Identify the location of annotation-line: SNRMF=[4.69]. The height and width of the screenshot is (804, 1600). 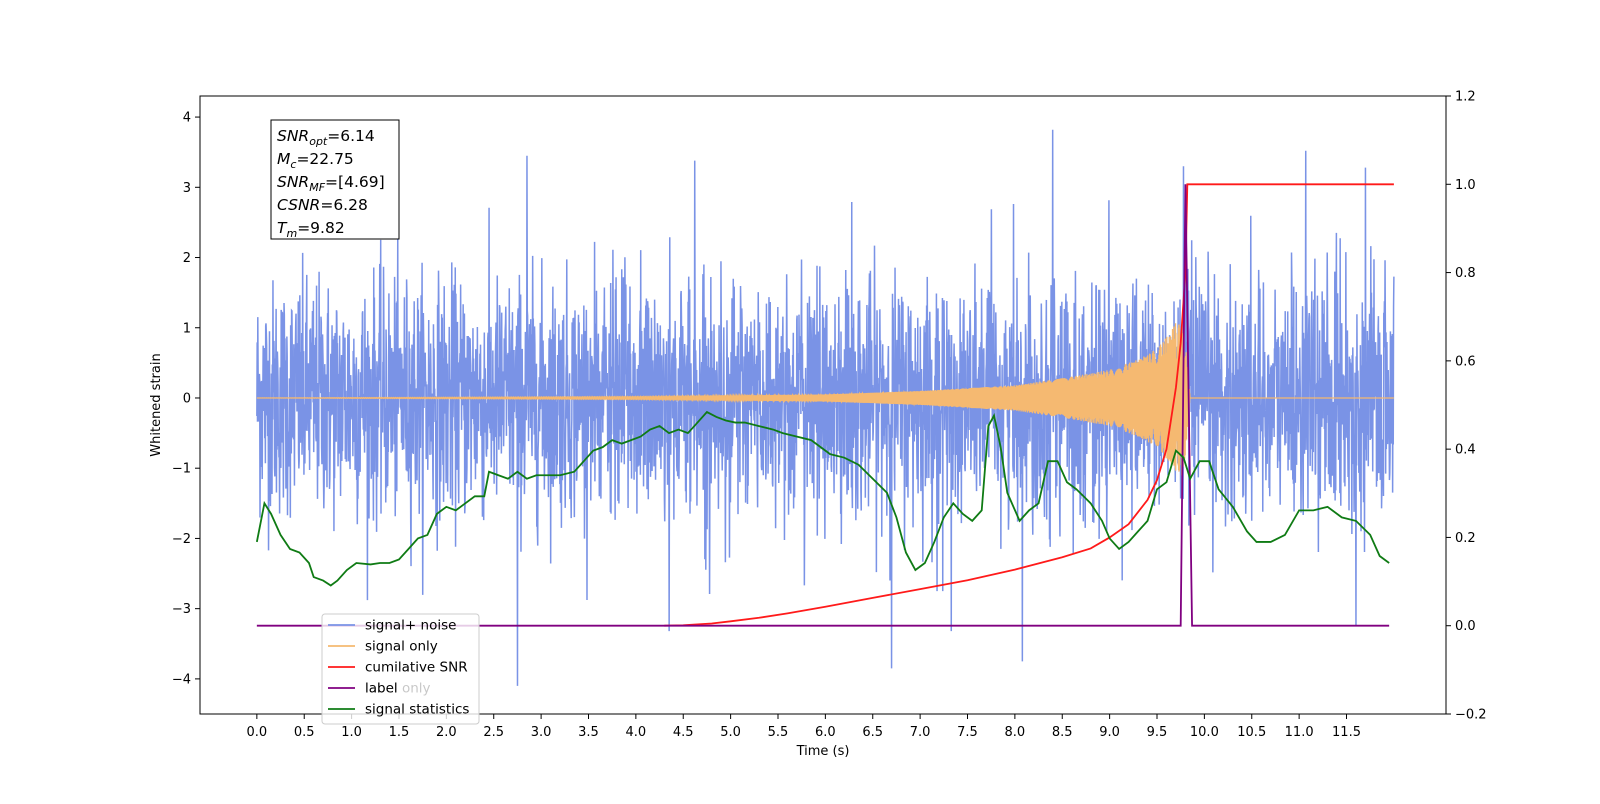
(331, 183).